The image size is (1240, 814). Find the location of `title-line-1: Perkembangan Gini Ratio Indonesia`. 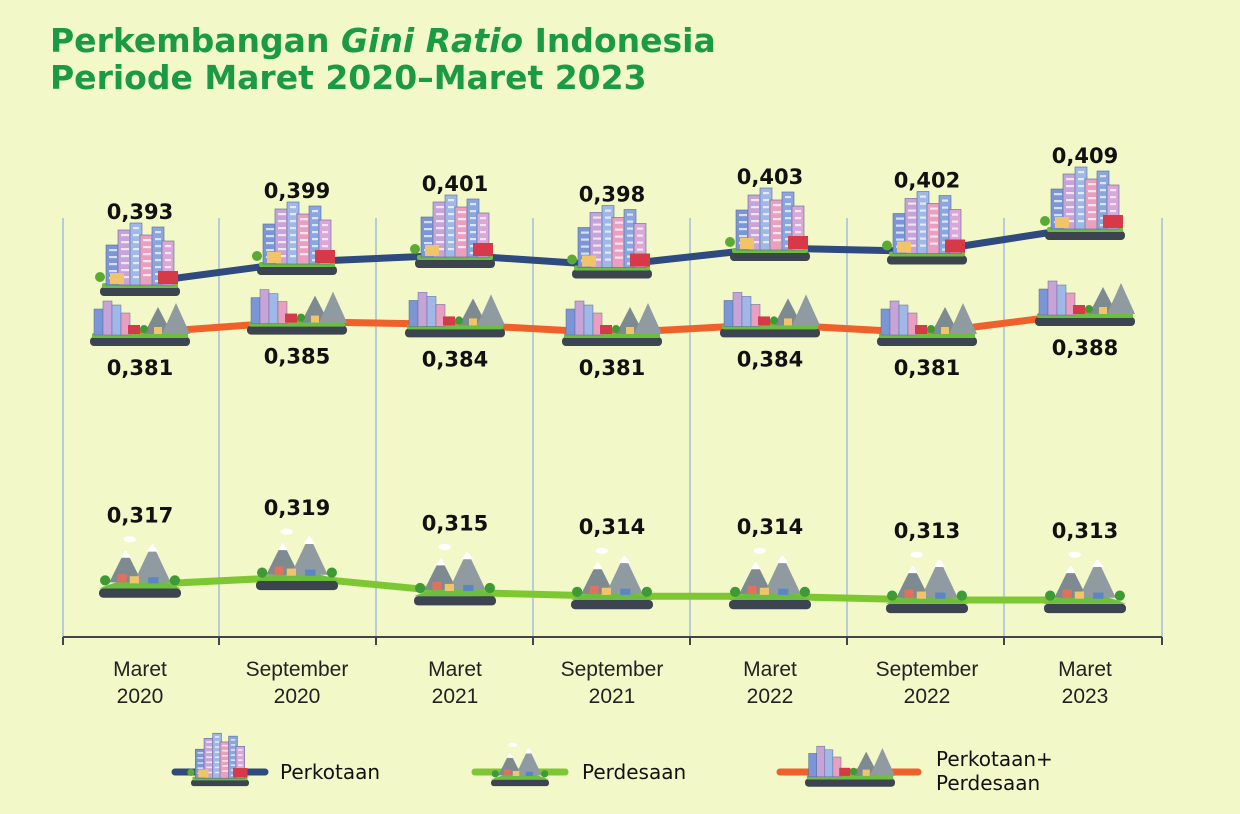

title-line-1: Perkembangan Gini Ratio Indonesia is located at coordinates (383, 40).